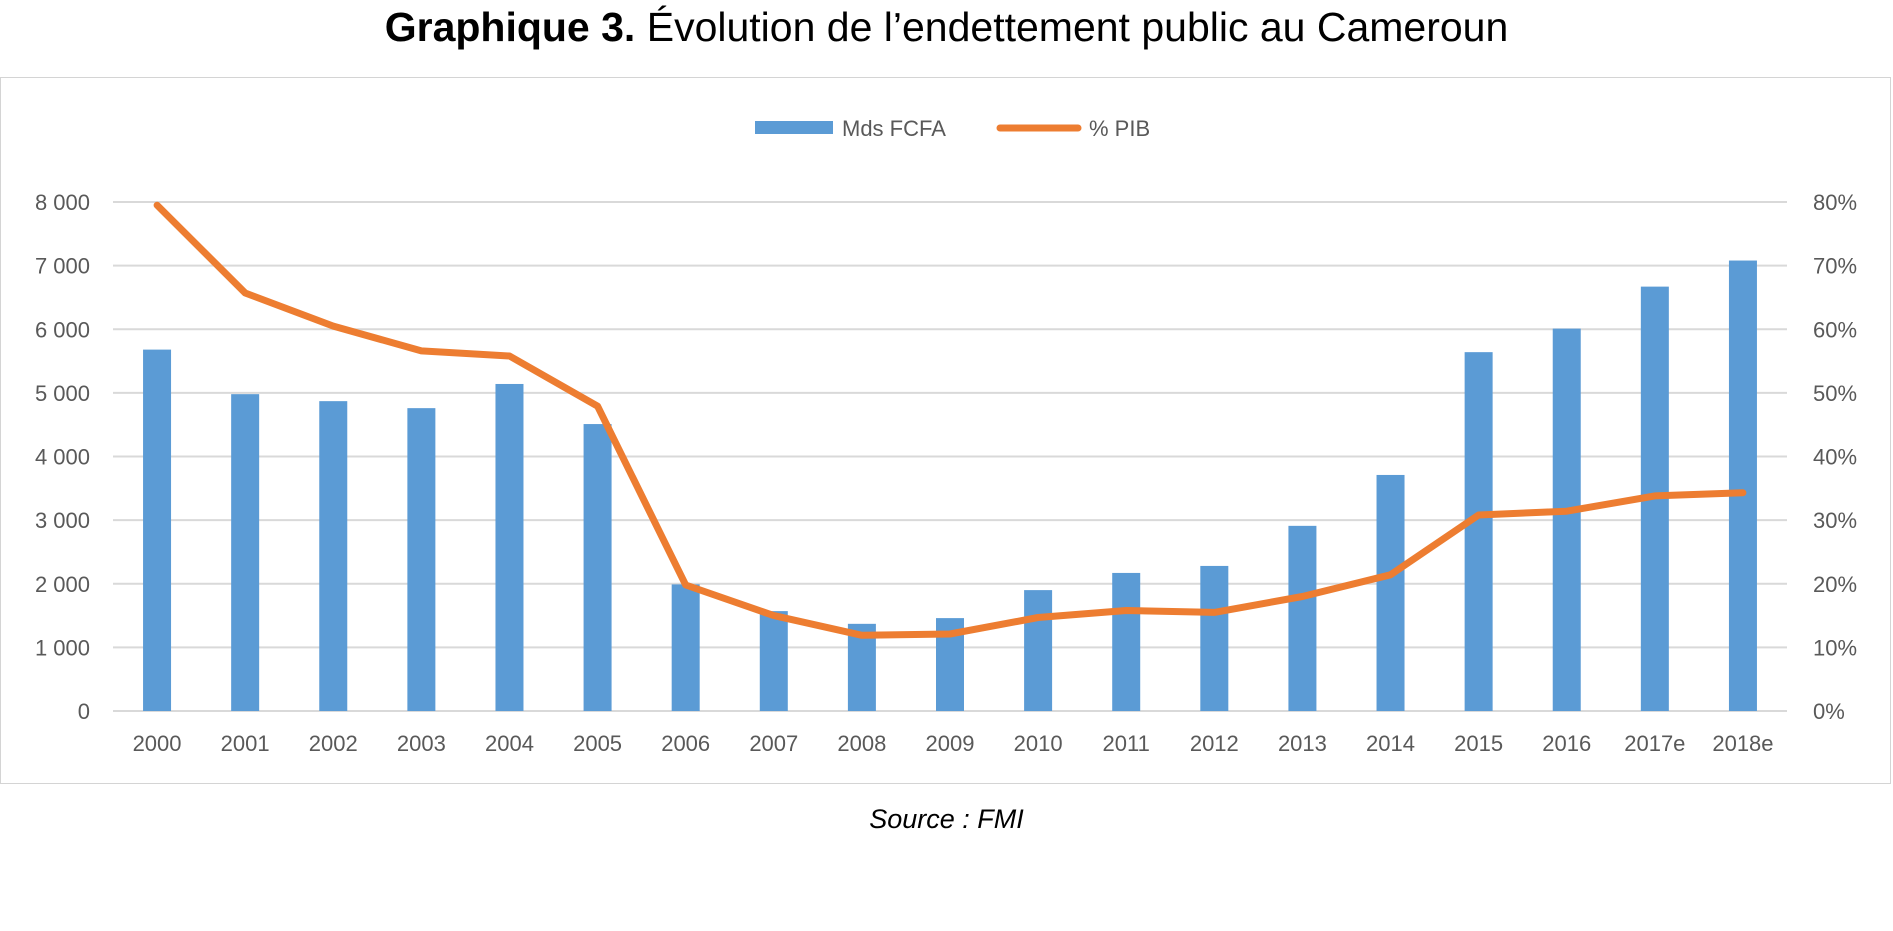 This screenshot has width=1893, height=931. What do you see at coordinates (1302, 743) in the screenshot?
I see `x-tick-label: 2013` at bounding box center [1302, 743].